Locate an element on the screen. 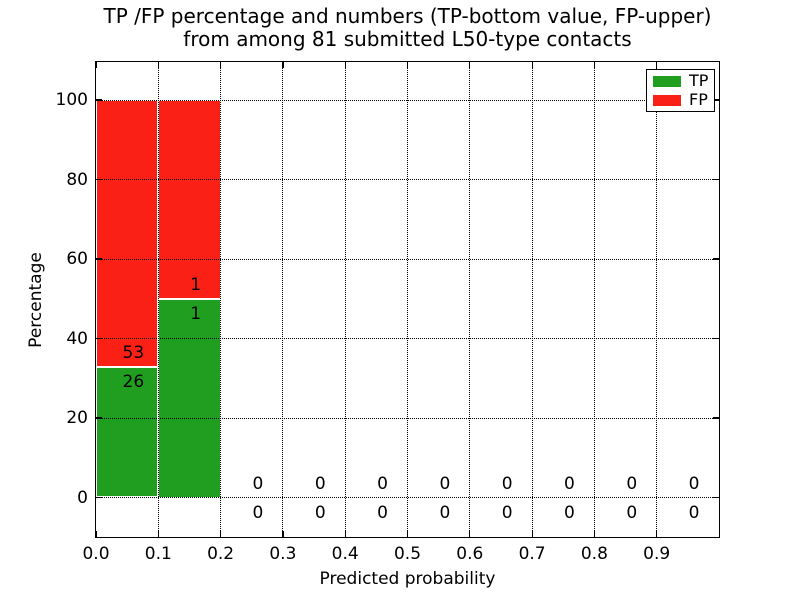  y-tick-label: 0 is located at coordinates (82, 497).